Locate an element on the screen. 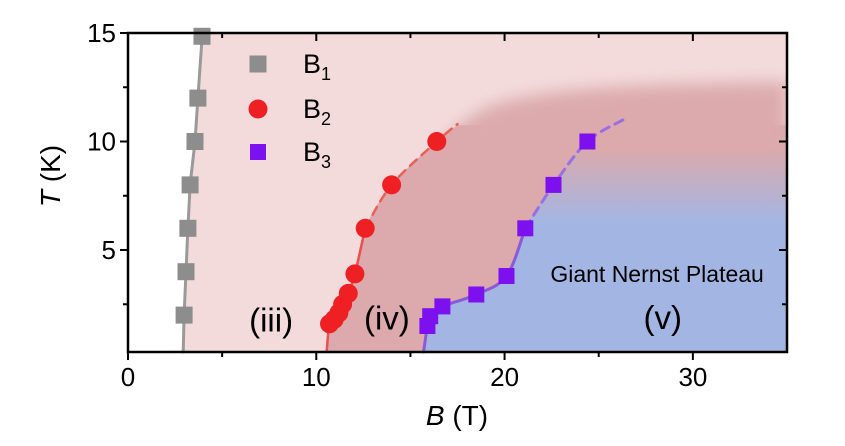 The height and width of the screenshot is (446, 845). legend-marker-b2 is located at coordinates (258, 109).